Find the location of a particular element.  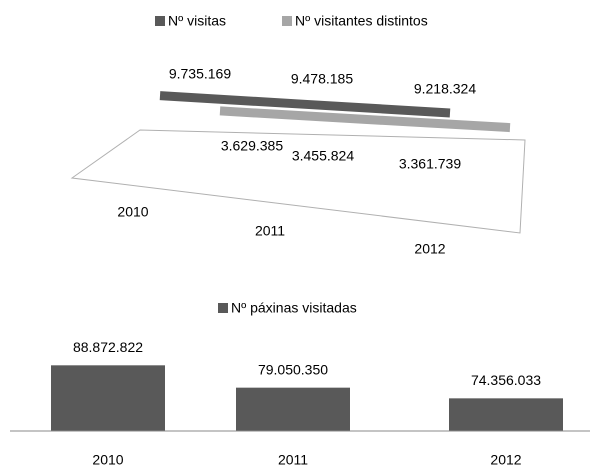

data-label: 3.455.824 is located at coordinates (323, 156).